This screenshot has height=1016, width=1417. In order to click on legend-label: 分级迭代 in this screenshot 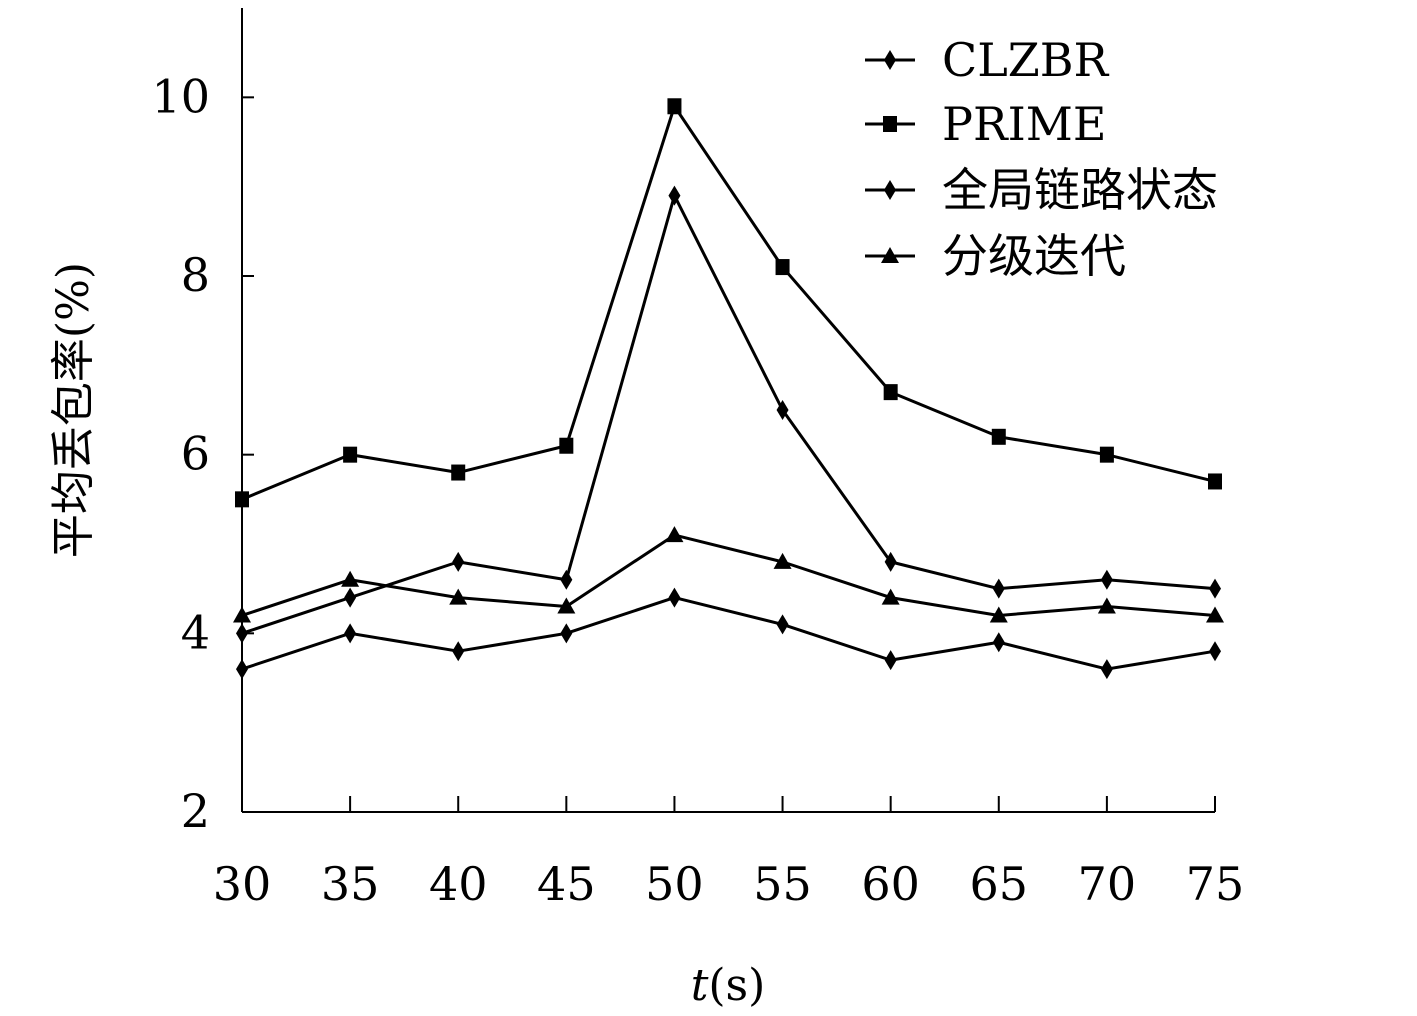, I will do `click(1034, 256)`.